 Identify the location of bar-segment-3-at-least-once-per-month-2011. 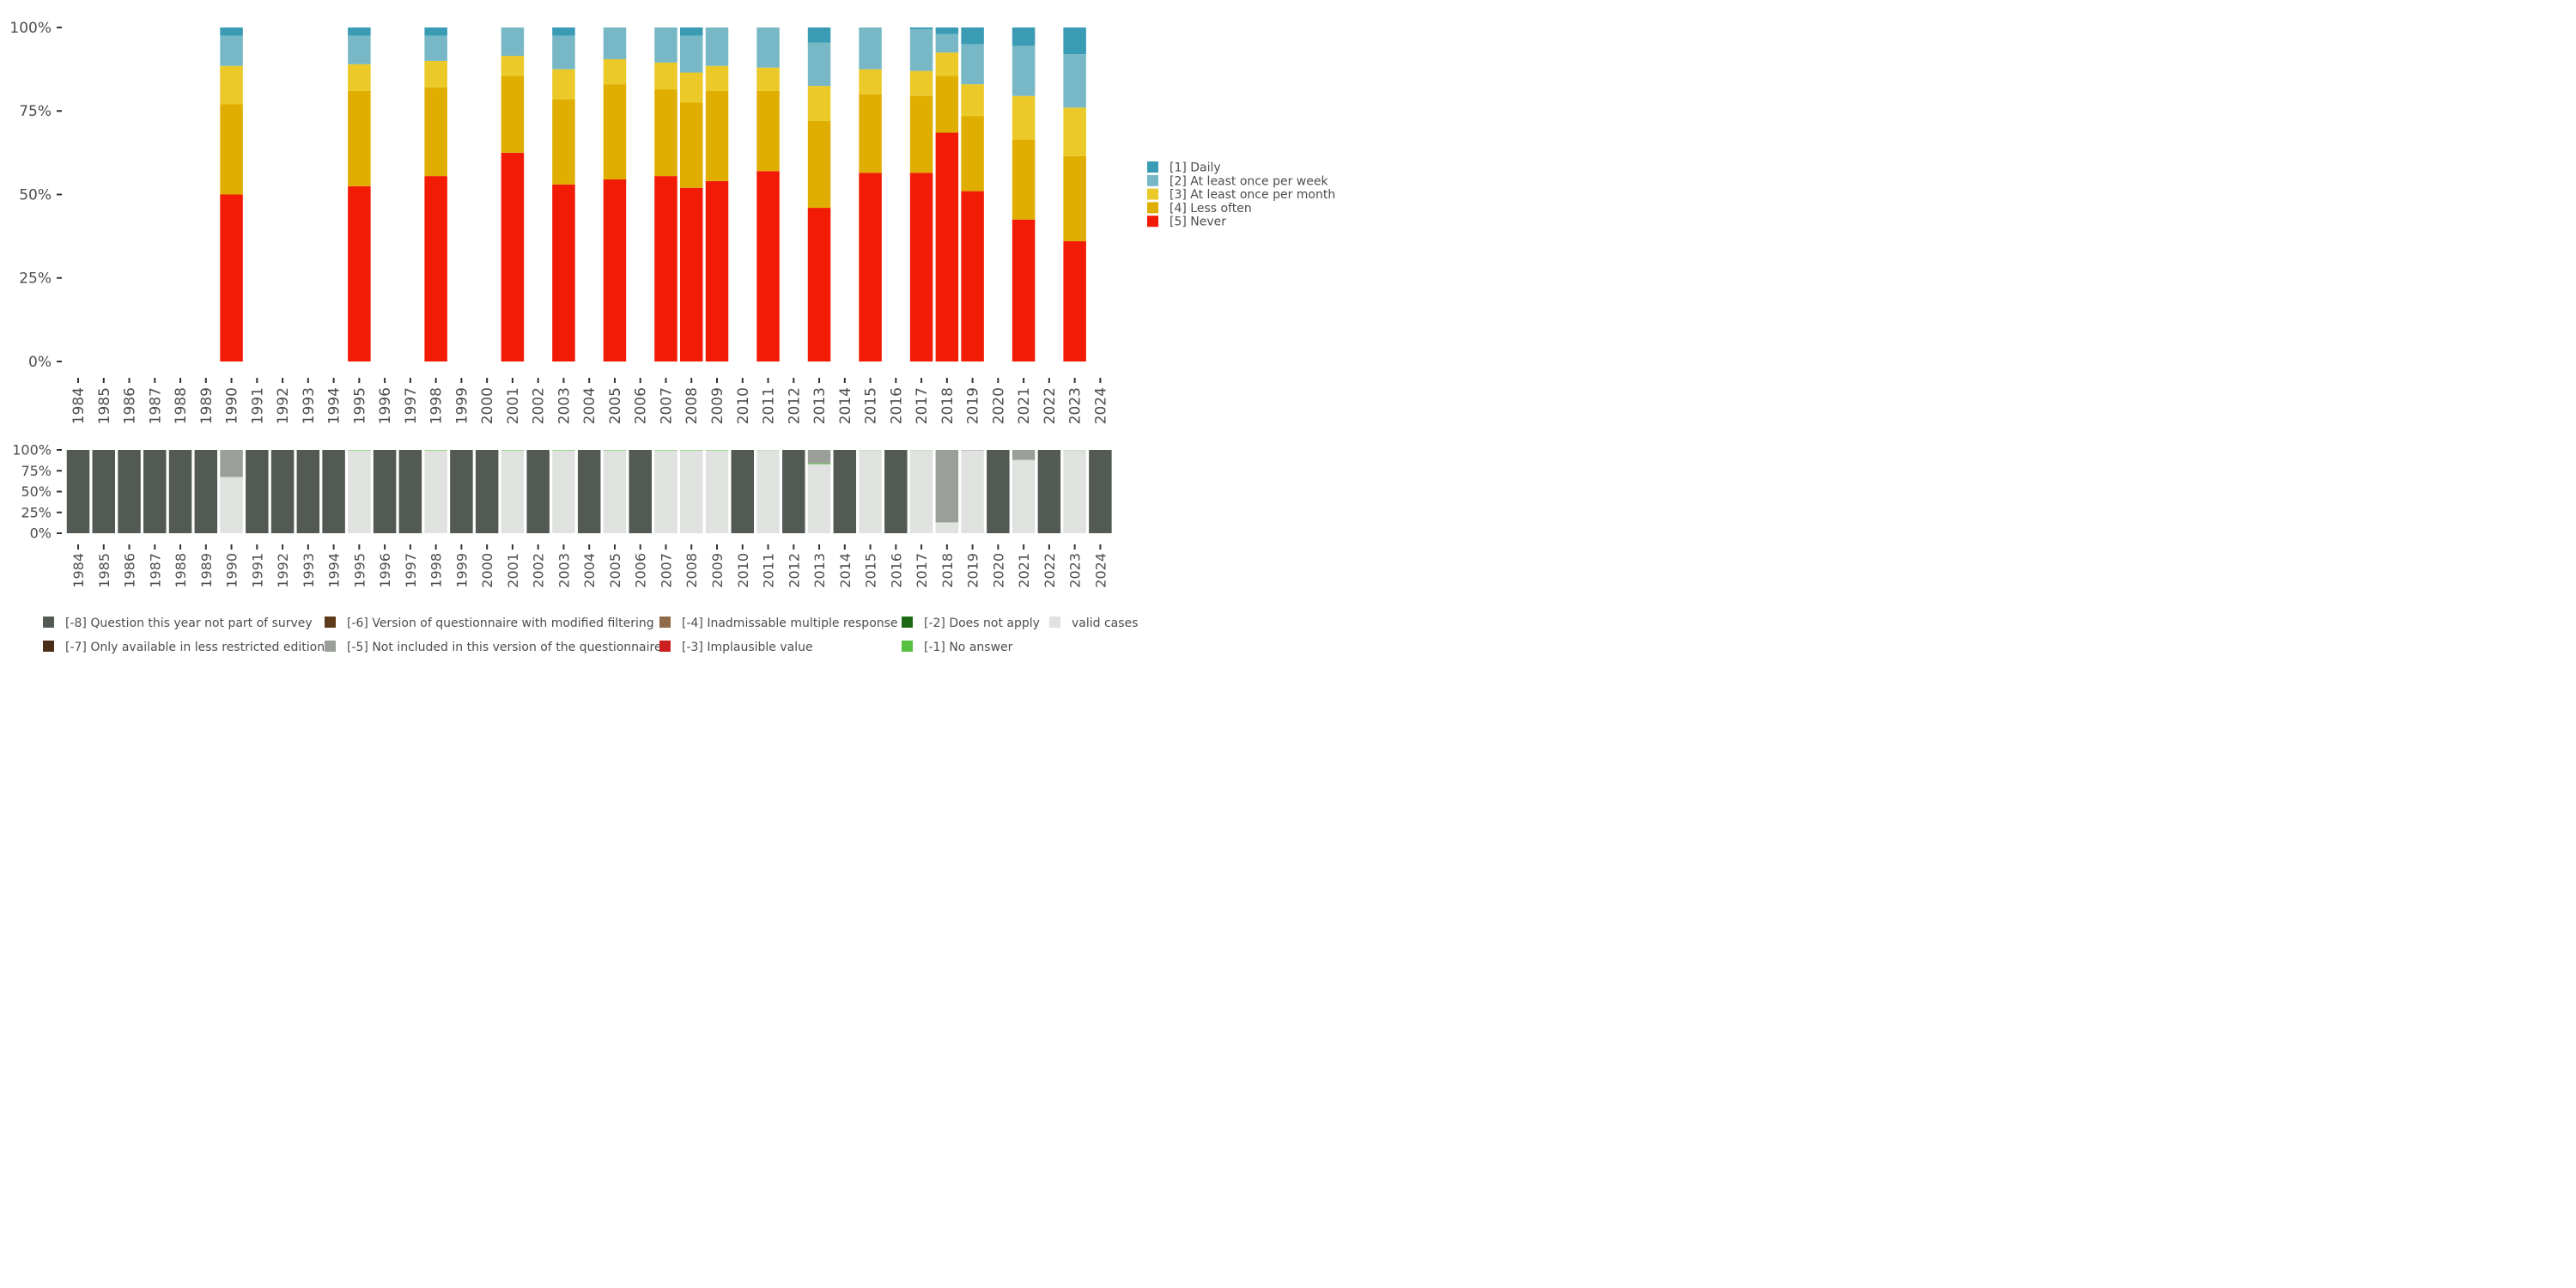
(768, 79).